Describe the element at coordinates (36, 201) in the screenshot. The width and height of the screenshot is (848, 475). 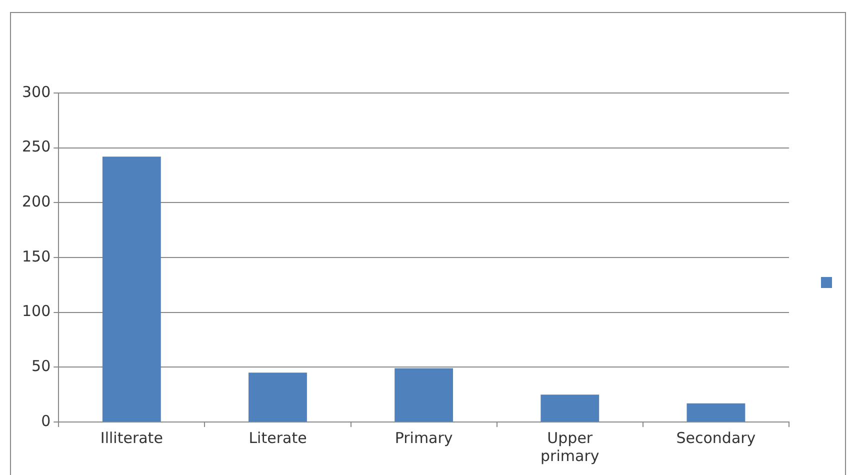
I see `y-tick-label: 200` at that location.